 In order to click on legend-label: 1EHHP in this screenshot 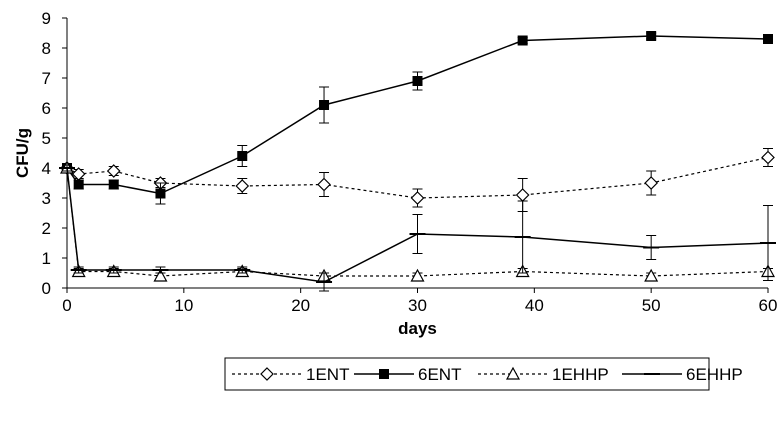, I will do `click(580, 374)`.